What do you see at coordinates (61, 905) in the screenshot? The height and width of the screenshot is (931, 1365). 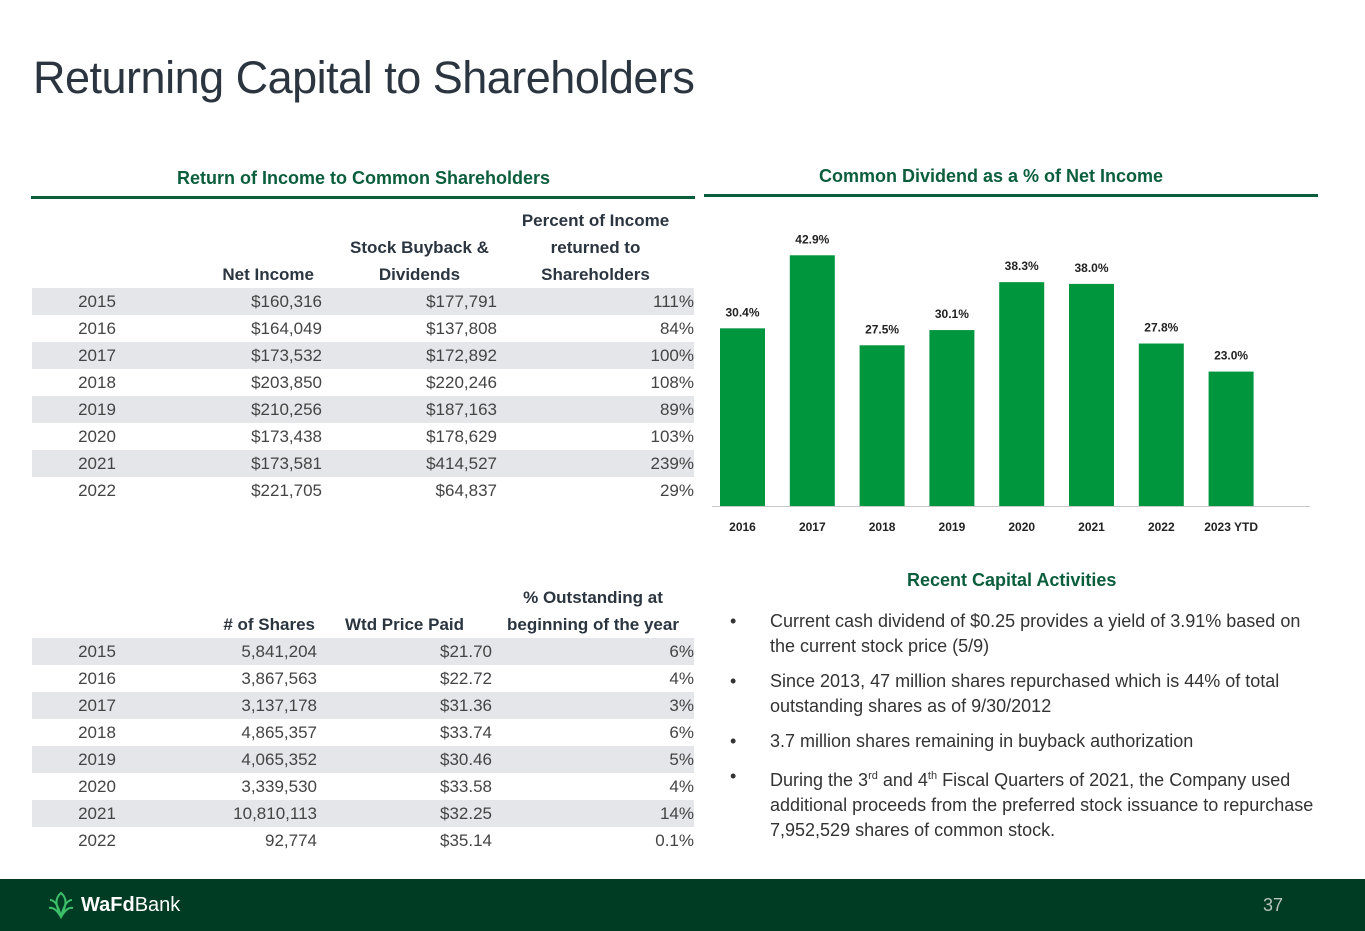 I see `leaf-logo-icon` at bounding box center [61, 905].